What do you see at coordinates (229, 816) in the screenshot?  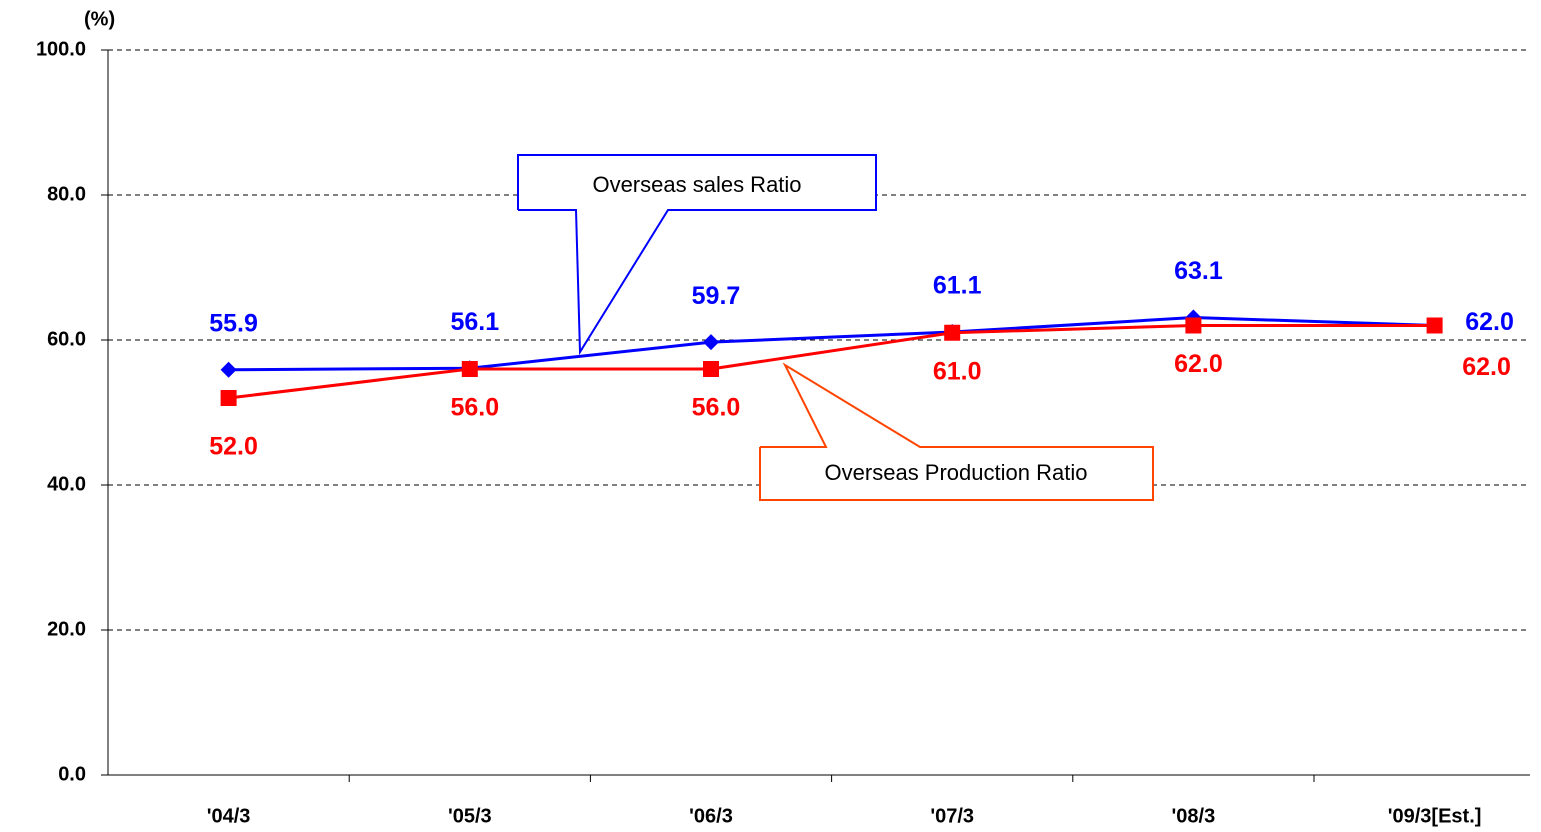 I see `x-tick-label: '04/3` at bounding box center [229, 816].